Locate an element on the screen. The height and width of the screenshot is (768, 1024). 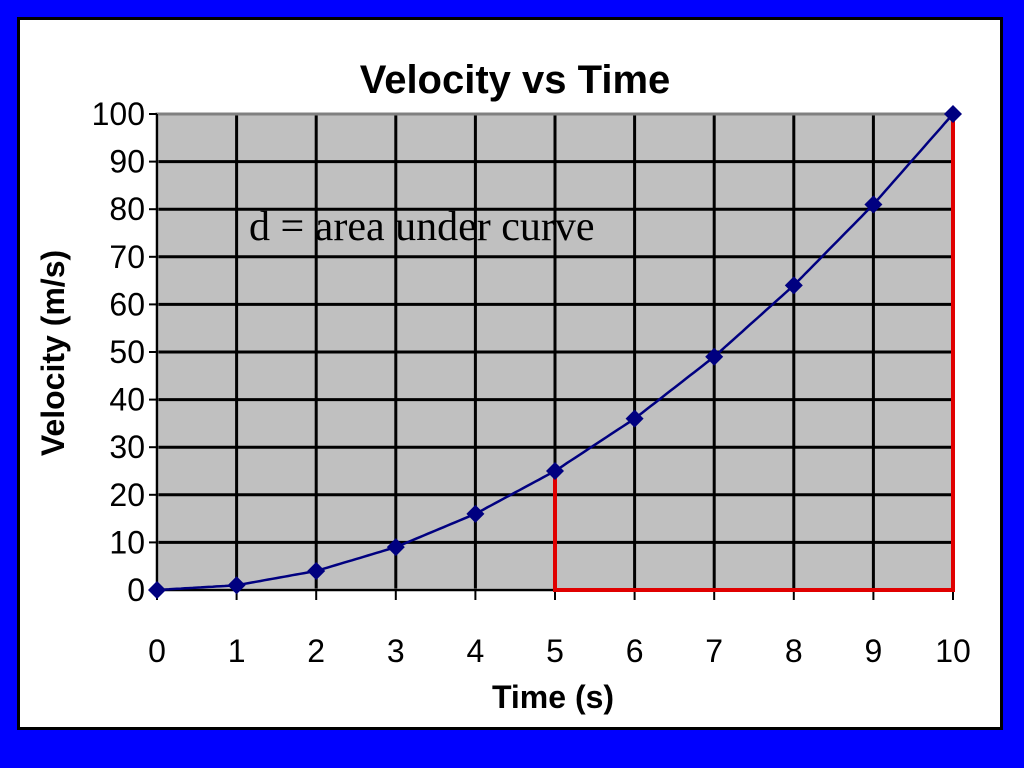
x-tick-label-6: 6 is located at coordinates (635, 651).